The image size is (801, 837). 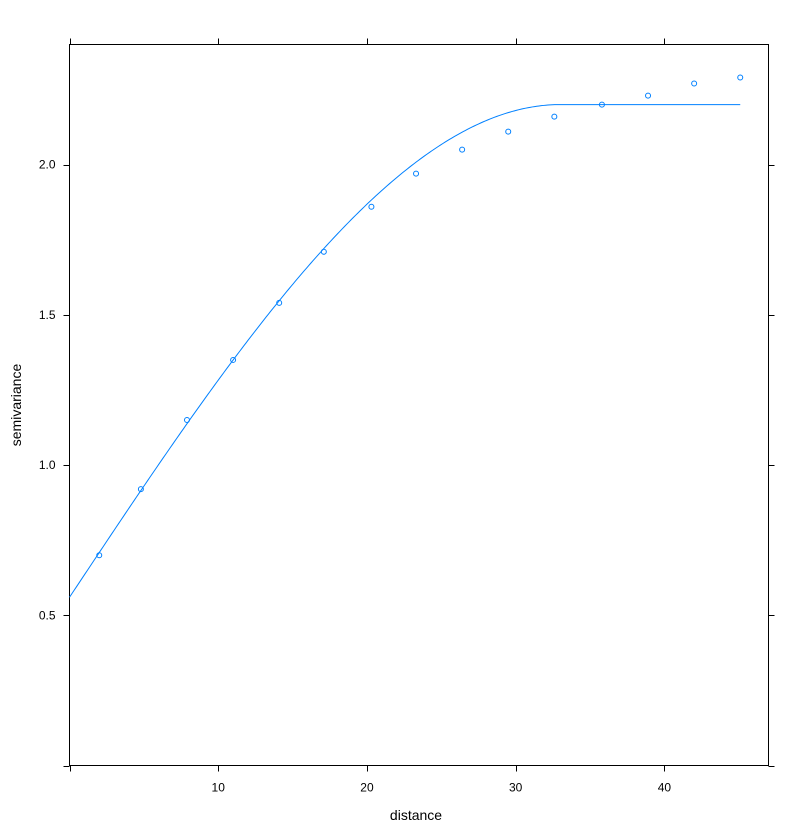 What do you see at coordinates (665, 788) in the screenshot?
I see `x-tick-label: 40` at bounding box center [665, 788].